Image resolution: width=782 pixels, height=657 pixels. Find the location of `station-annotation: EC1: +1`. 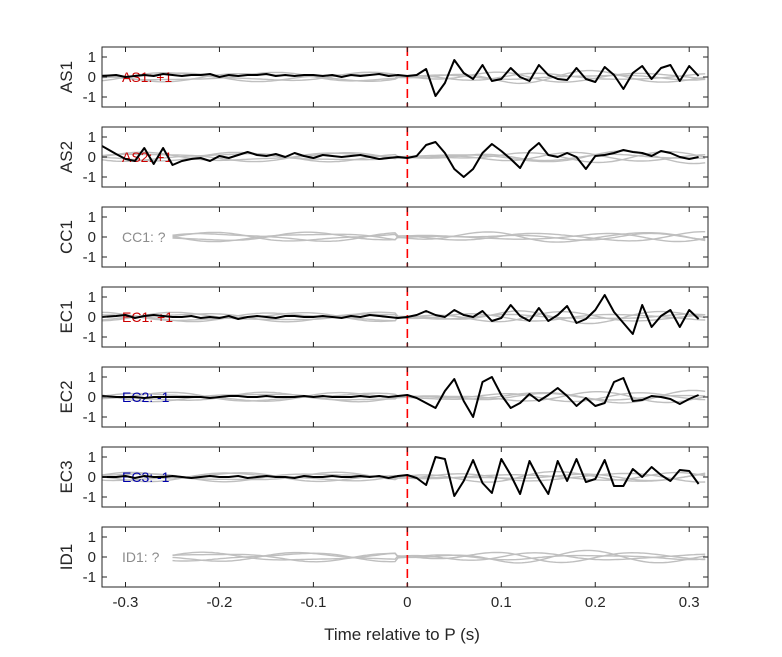

station-annotation: EC1: +1 is located at coordinates (147, 317).